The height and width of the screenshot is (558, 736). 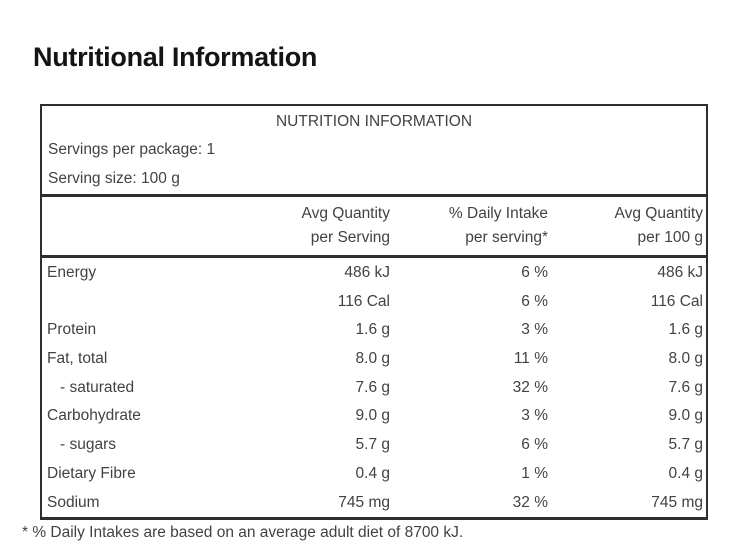 I want to click on column-header-line: per serving*, so click(x=506, y=237).